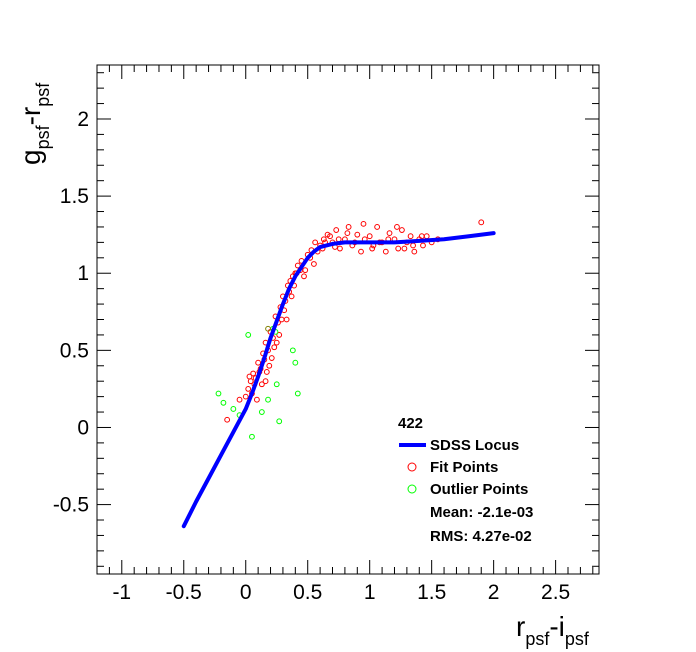 Image resolution: width=696 pixels, height=652 pixels. I want to click on x-axis-title-sub2: psf, so click(577, 639).